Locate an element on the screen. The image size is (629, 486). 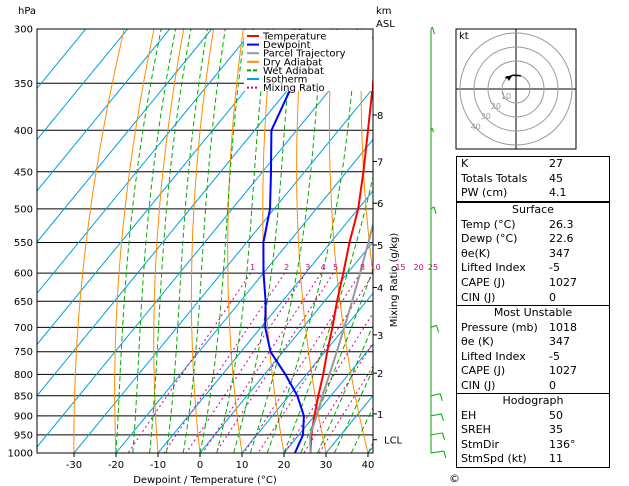
mixing-ratio-label: 15 is located at coordinates (400, 267).